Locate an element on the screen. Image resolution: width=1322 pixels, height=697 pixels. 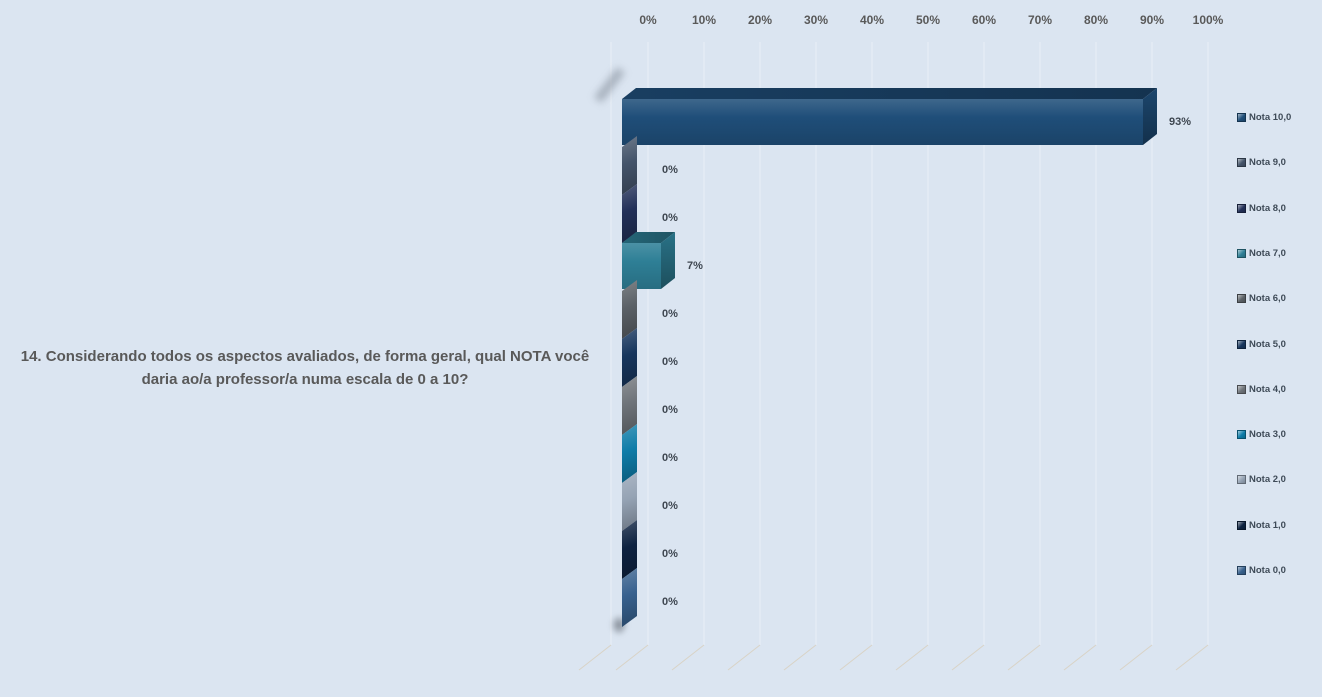
legend-item: Nota 3,0 is located at coordinates (1261, 434).